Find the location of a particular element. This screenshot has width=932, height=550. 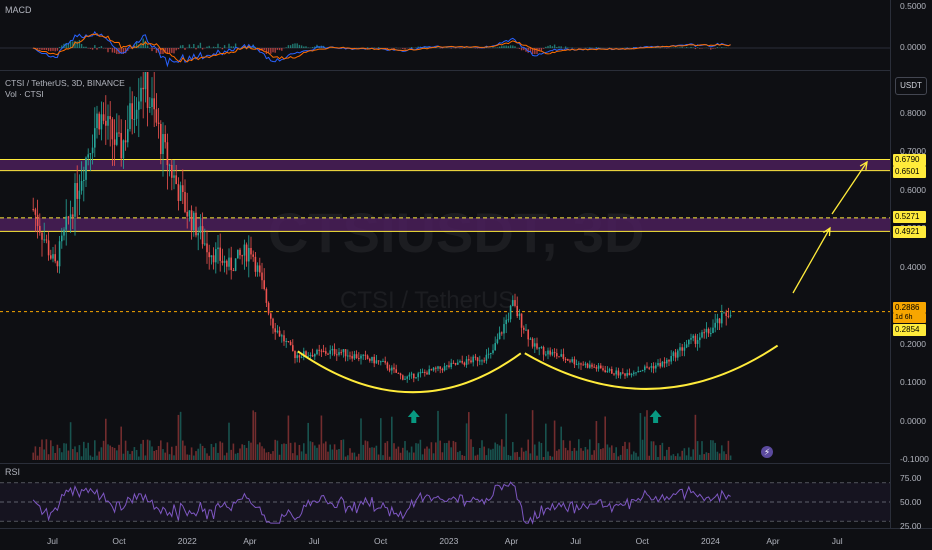

macd-legend: MACD is located at coordinates (18, 10).